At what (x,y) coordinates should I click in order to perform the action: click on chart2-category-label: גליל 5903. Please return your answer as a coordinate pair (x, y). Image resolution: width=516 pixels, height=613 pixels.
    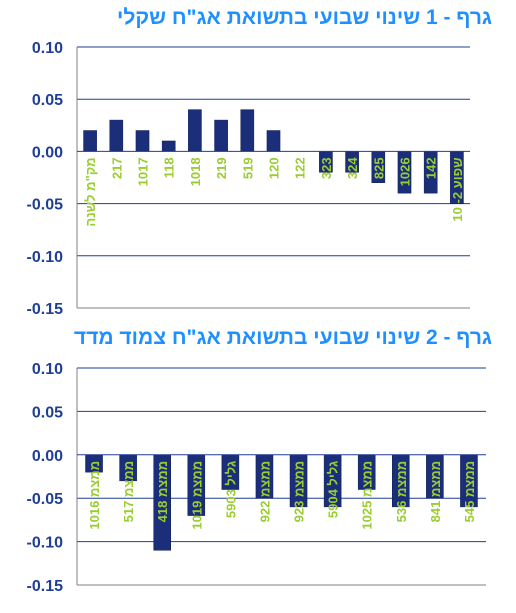
    Looking at the image, I should click on (230, 489).